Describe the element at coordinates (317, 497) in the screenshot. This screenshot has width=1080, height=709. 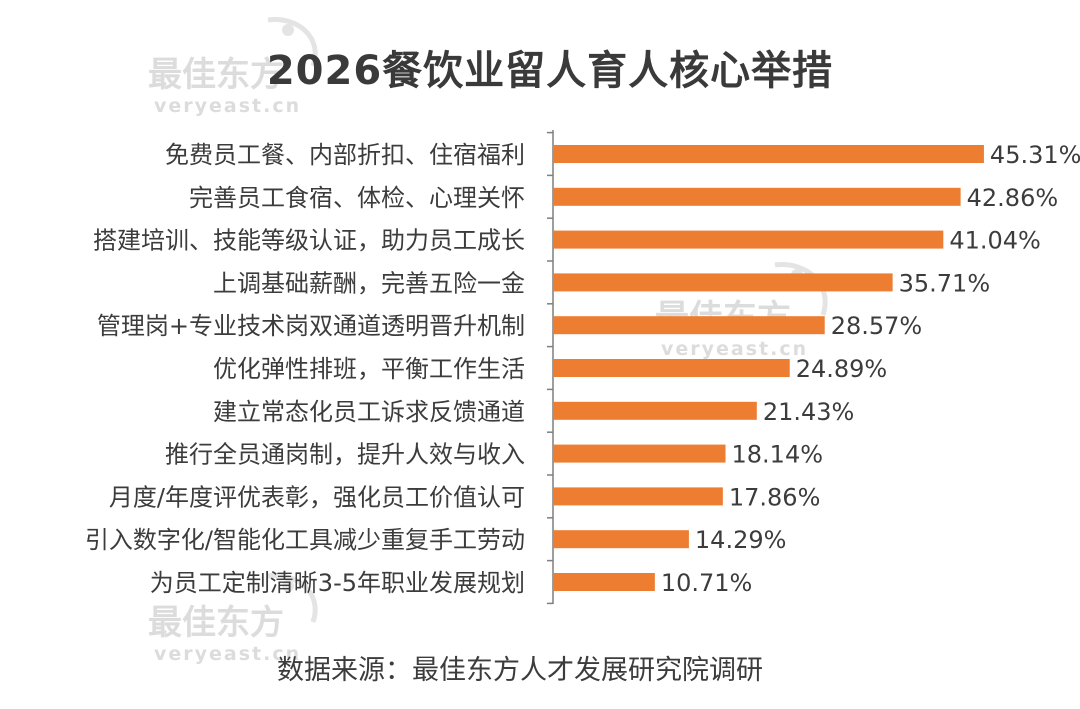
I see `category-label: 月度/年度评优表彰，强化员工价值认可` at that location.